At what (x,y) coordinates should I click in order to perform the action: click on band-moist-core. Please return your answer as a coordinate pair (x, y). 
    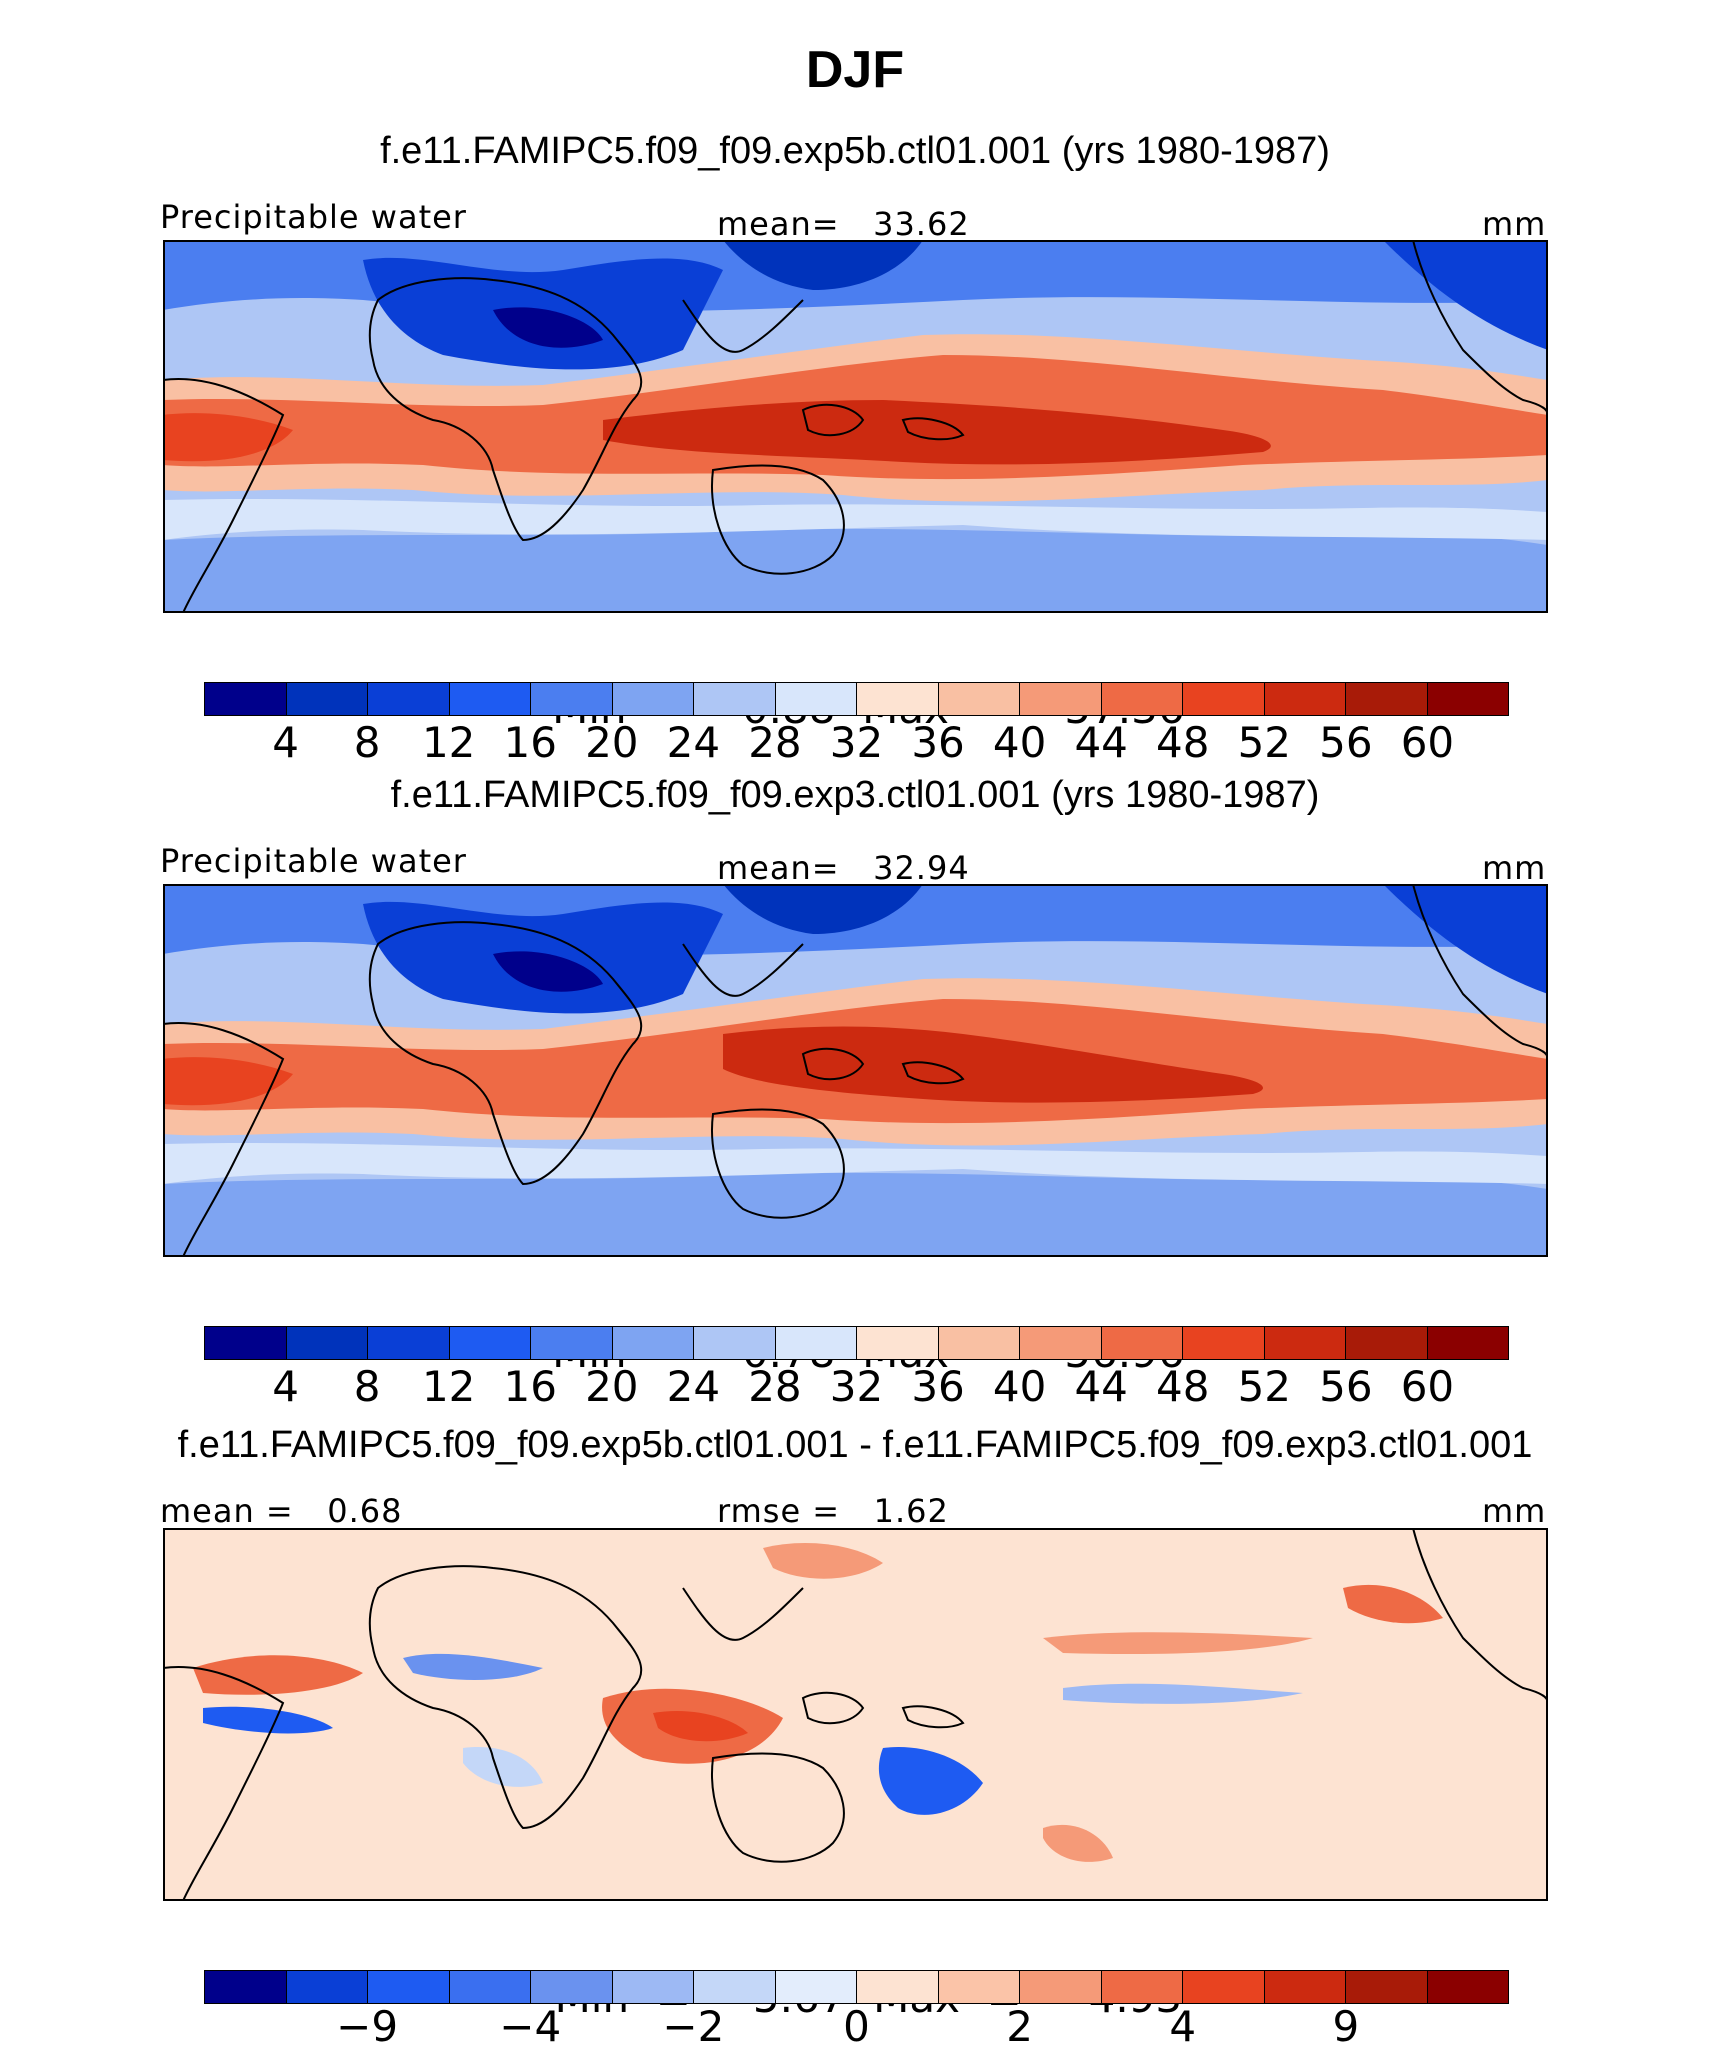
    Looking at the image, I should click on (993, 1064).